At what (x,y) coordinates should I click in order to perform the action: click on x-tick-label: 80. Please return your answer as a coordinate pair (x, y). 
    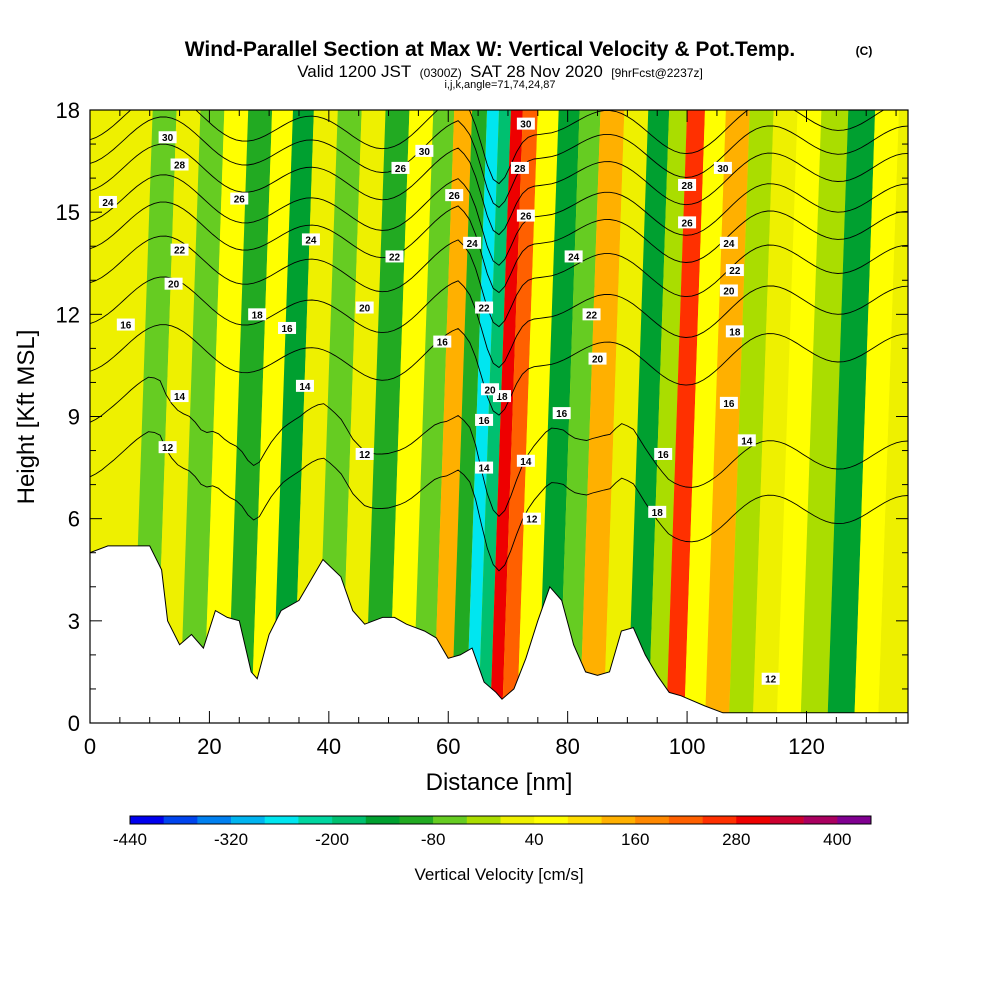
    Looking at the image, I should click on (567, 746).